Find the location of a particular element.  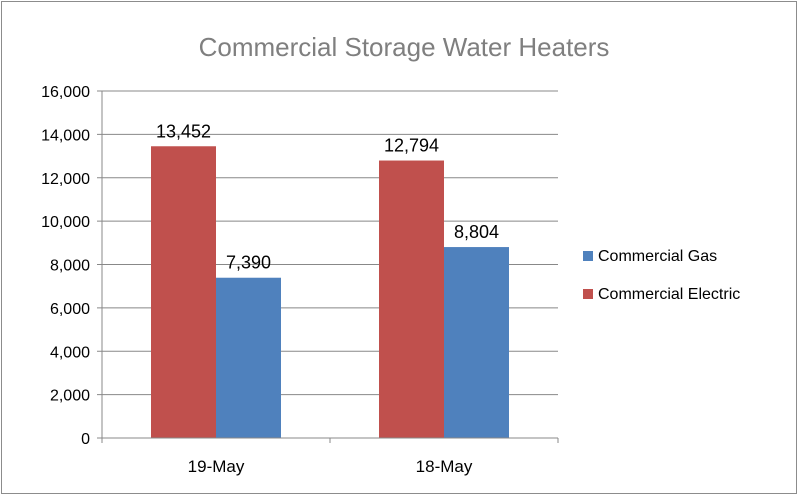

y-tick-label: 10,000 is located at coordinates (65, 222).